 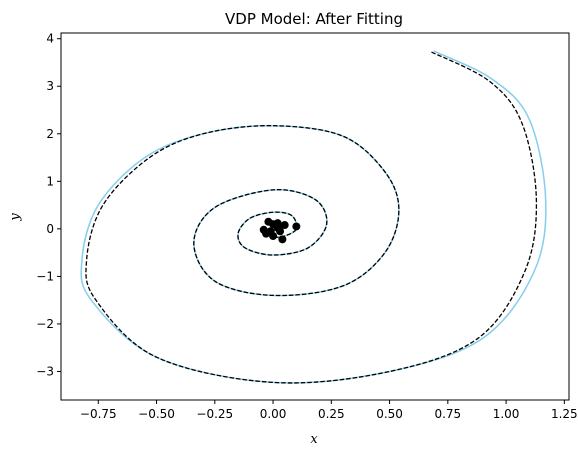 I want to click on x-tick-label: −0.75, so click(x=98, y=414).